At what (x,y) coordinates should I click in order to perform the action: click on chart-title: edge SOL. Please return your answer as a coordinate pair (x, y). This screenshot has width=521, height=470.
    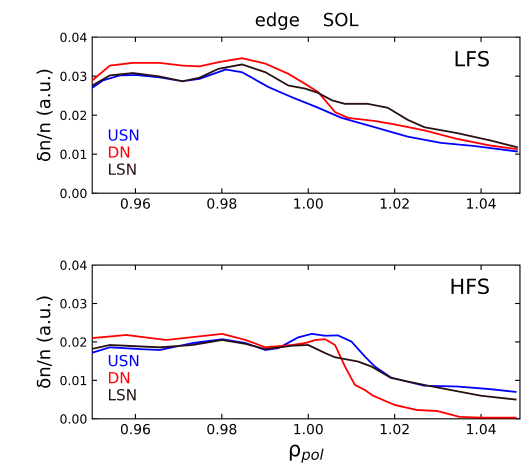
    Looking at the image, I should click on (307, 21).